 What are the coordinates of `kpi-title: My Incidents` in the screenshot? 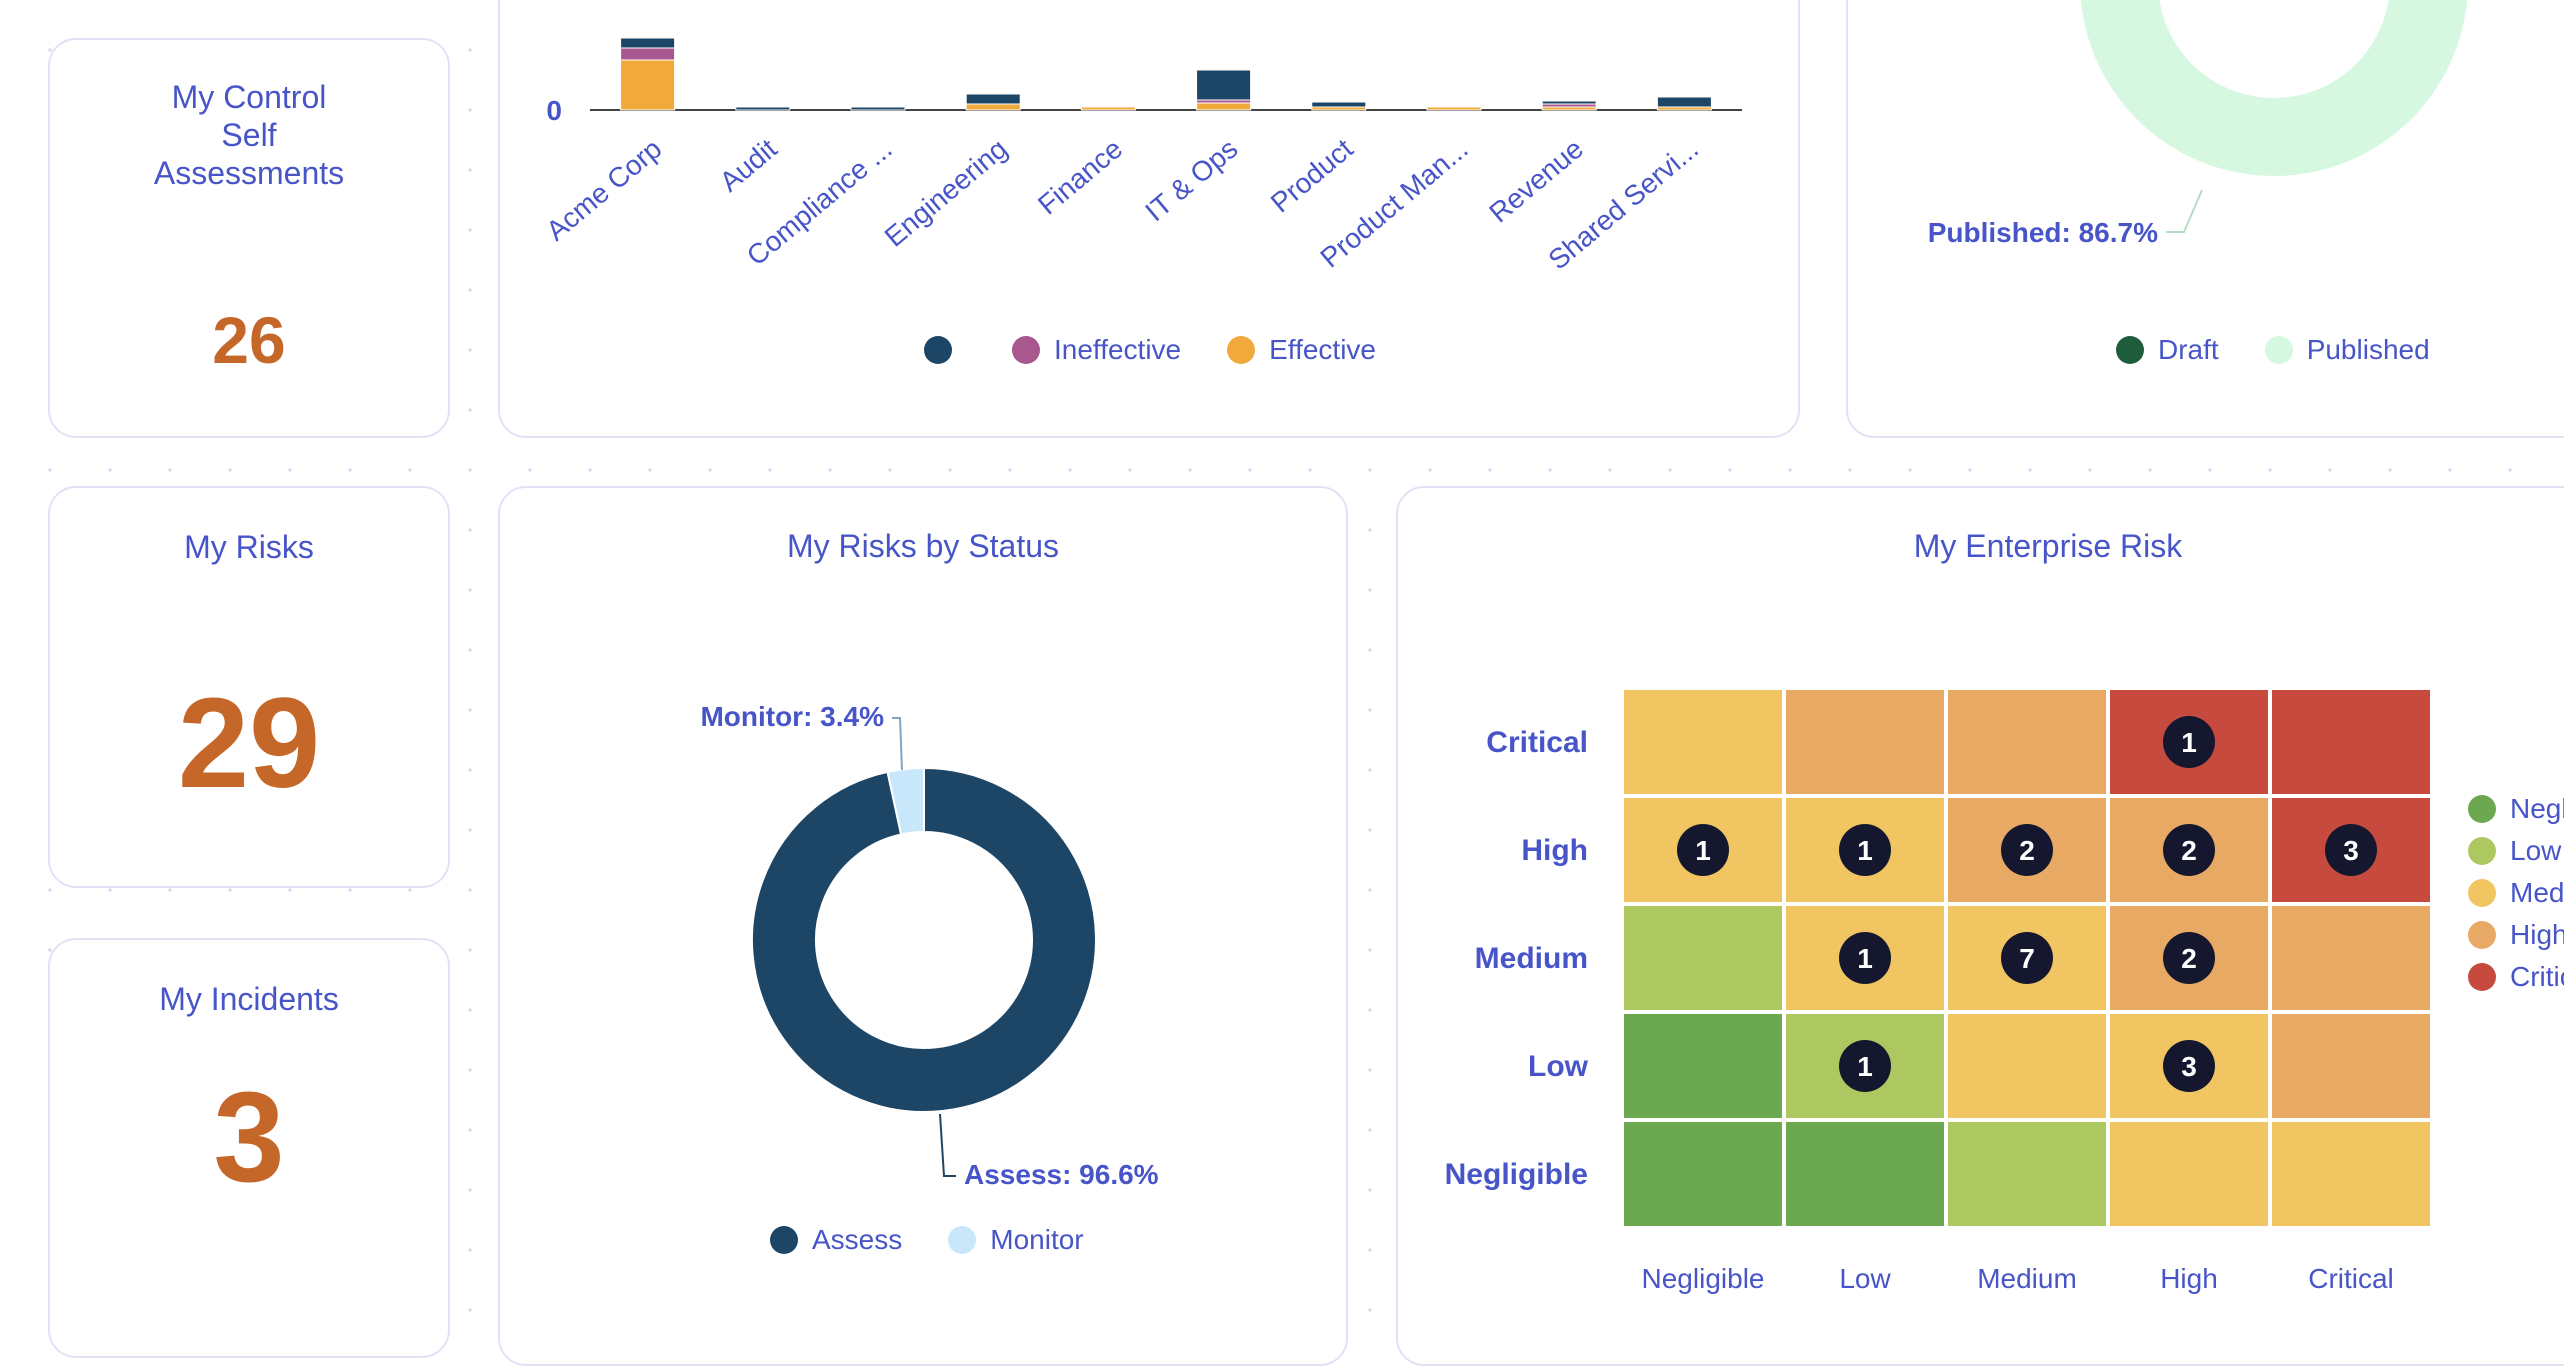 It's located at (249, 999).